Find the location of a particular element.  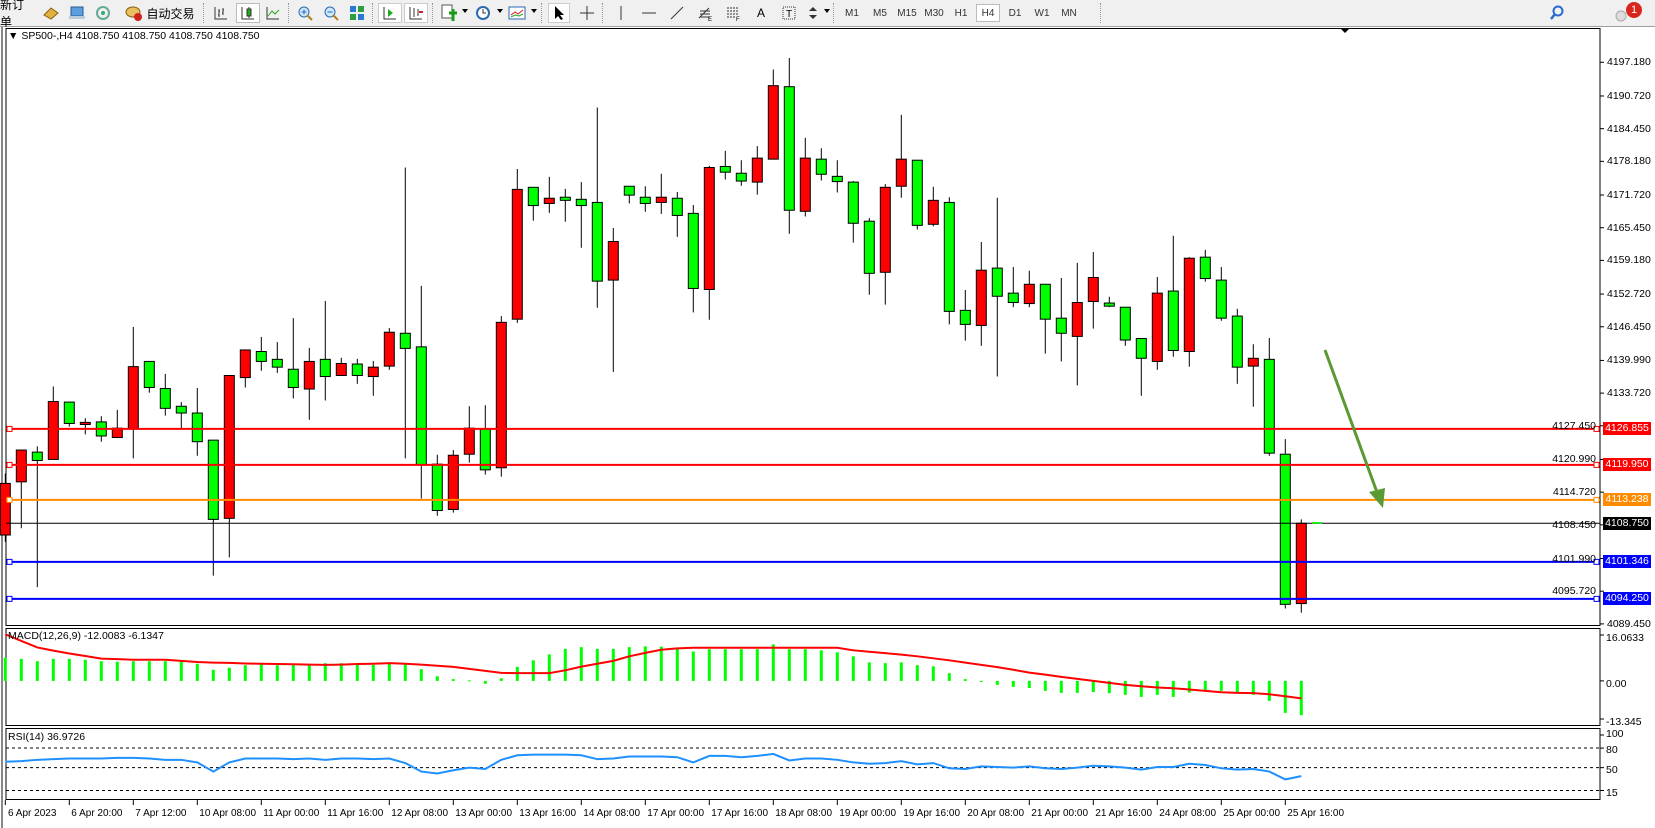

text-label-icon: T is located at coordinates (789, 13).